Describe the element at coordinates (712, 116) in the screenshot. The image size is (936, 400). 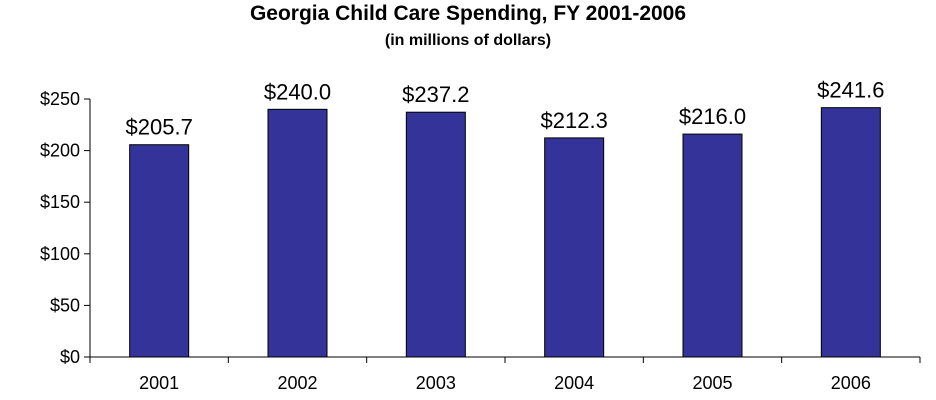
I see `data-label: $216.0` at that location.